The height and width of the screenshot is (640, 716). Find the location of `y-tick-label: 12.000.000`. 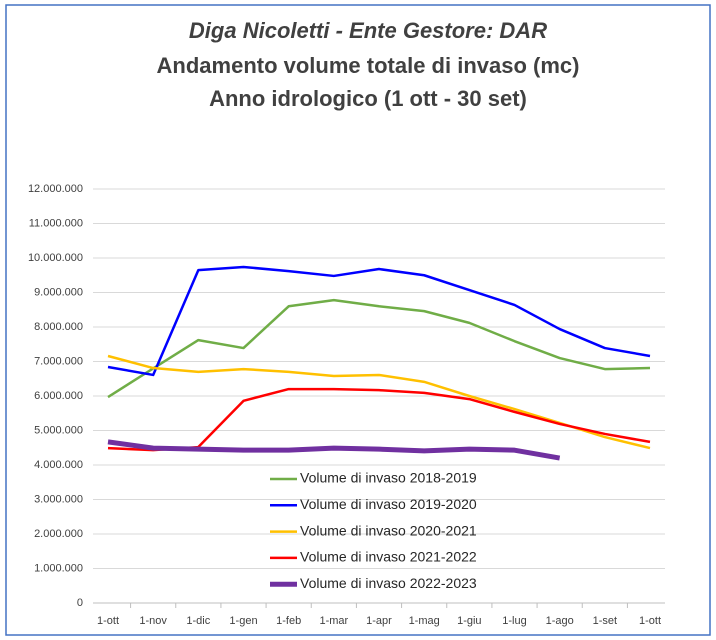

y-tick-label: 12.000.000 is located at coordinates (55, 189).